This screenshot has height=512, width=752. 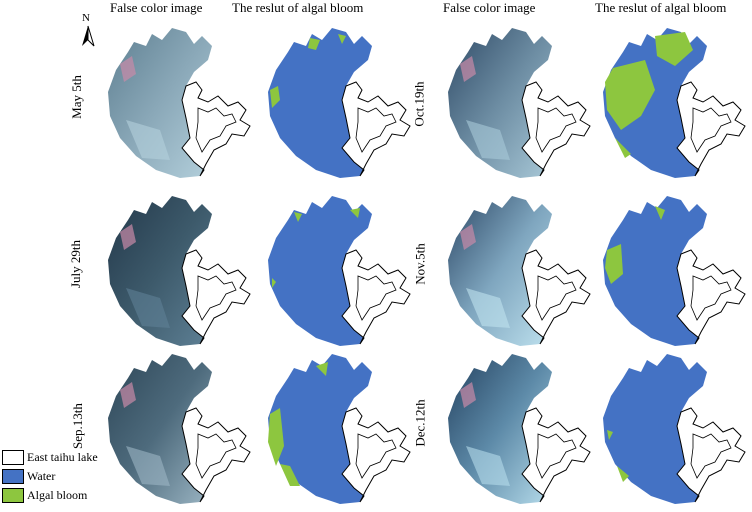 What do you see at coordinates (13, 495) in the screenshot?
I see `legend-swatch-algal-bloom` at bounding box center [13, 495].